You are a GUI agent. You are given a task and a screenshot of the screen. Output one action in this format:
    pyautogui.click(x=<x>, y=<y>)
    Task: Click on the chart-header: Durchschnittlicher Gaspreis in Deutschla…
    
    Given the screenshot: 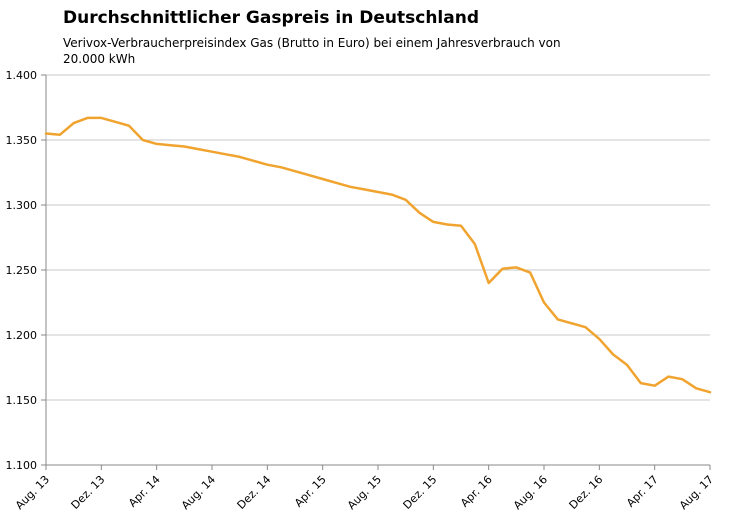 What is the action you would take?
    pyautogui.click(x=312, y=37)
    